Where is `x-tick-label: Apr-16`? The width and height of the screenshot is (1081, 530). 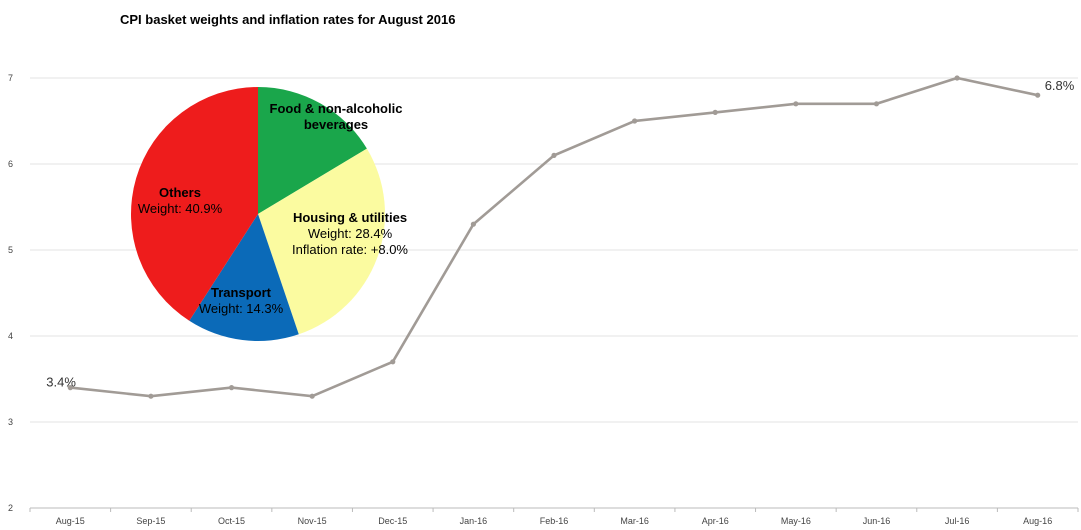 x-tick-label: Apr-16 is located at coordinates (715, 521).